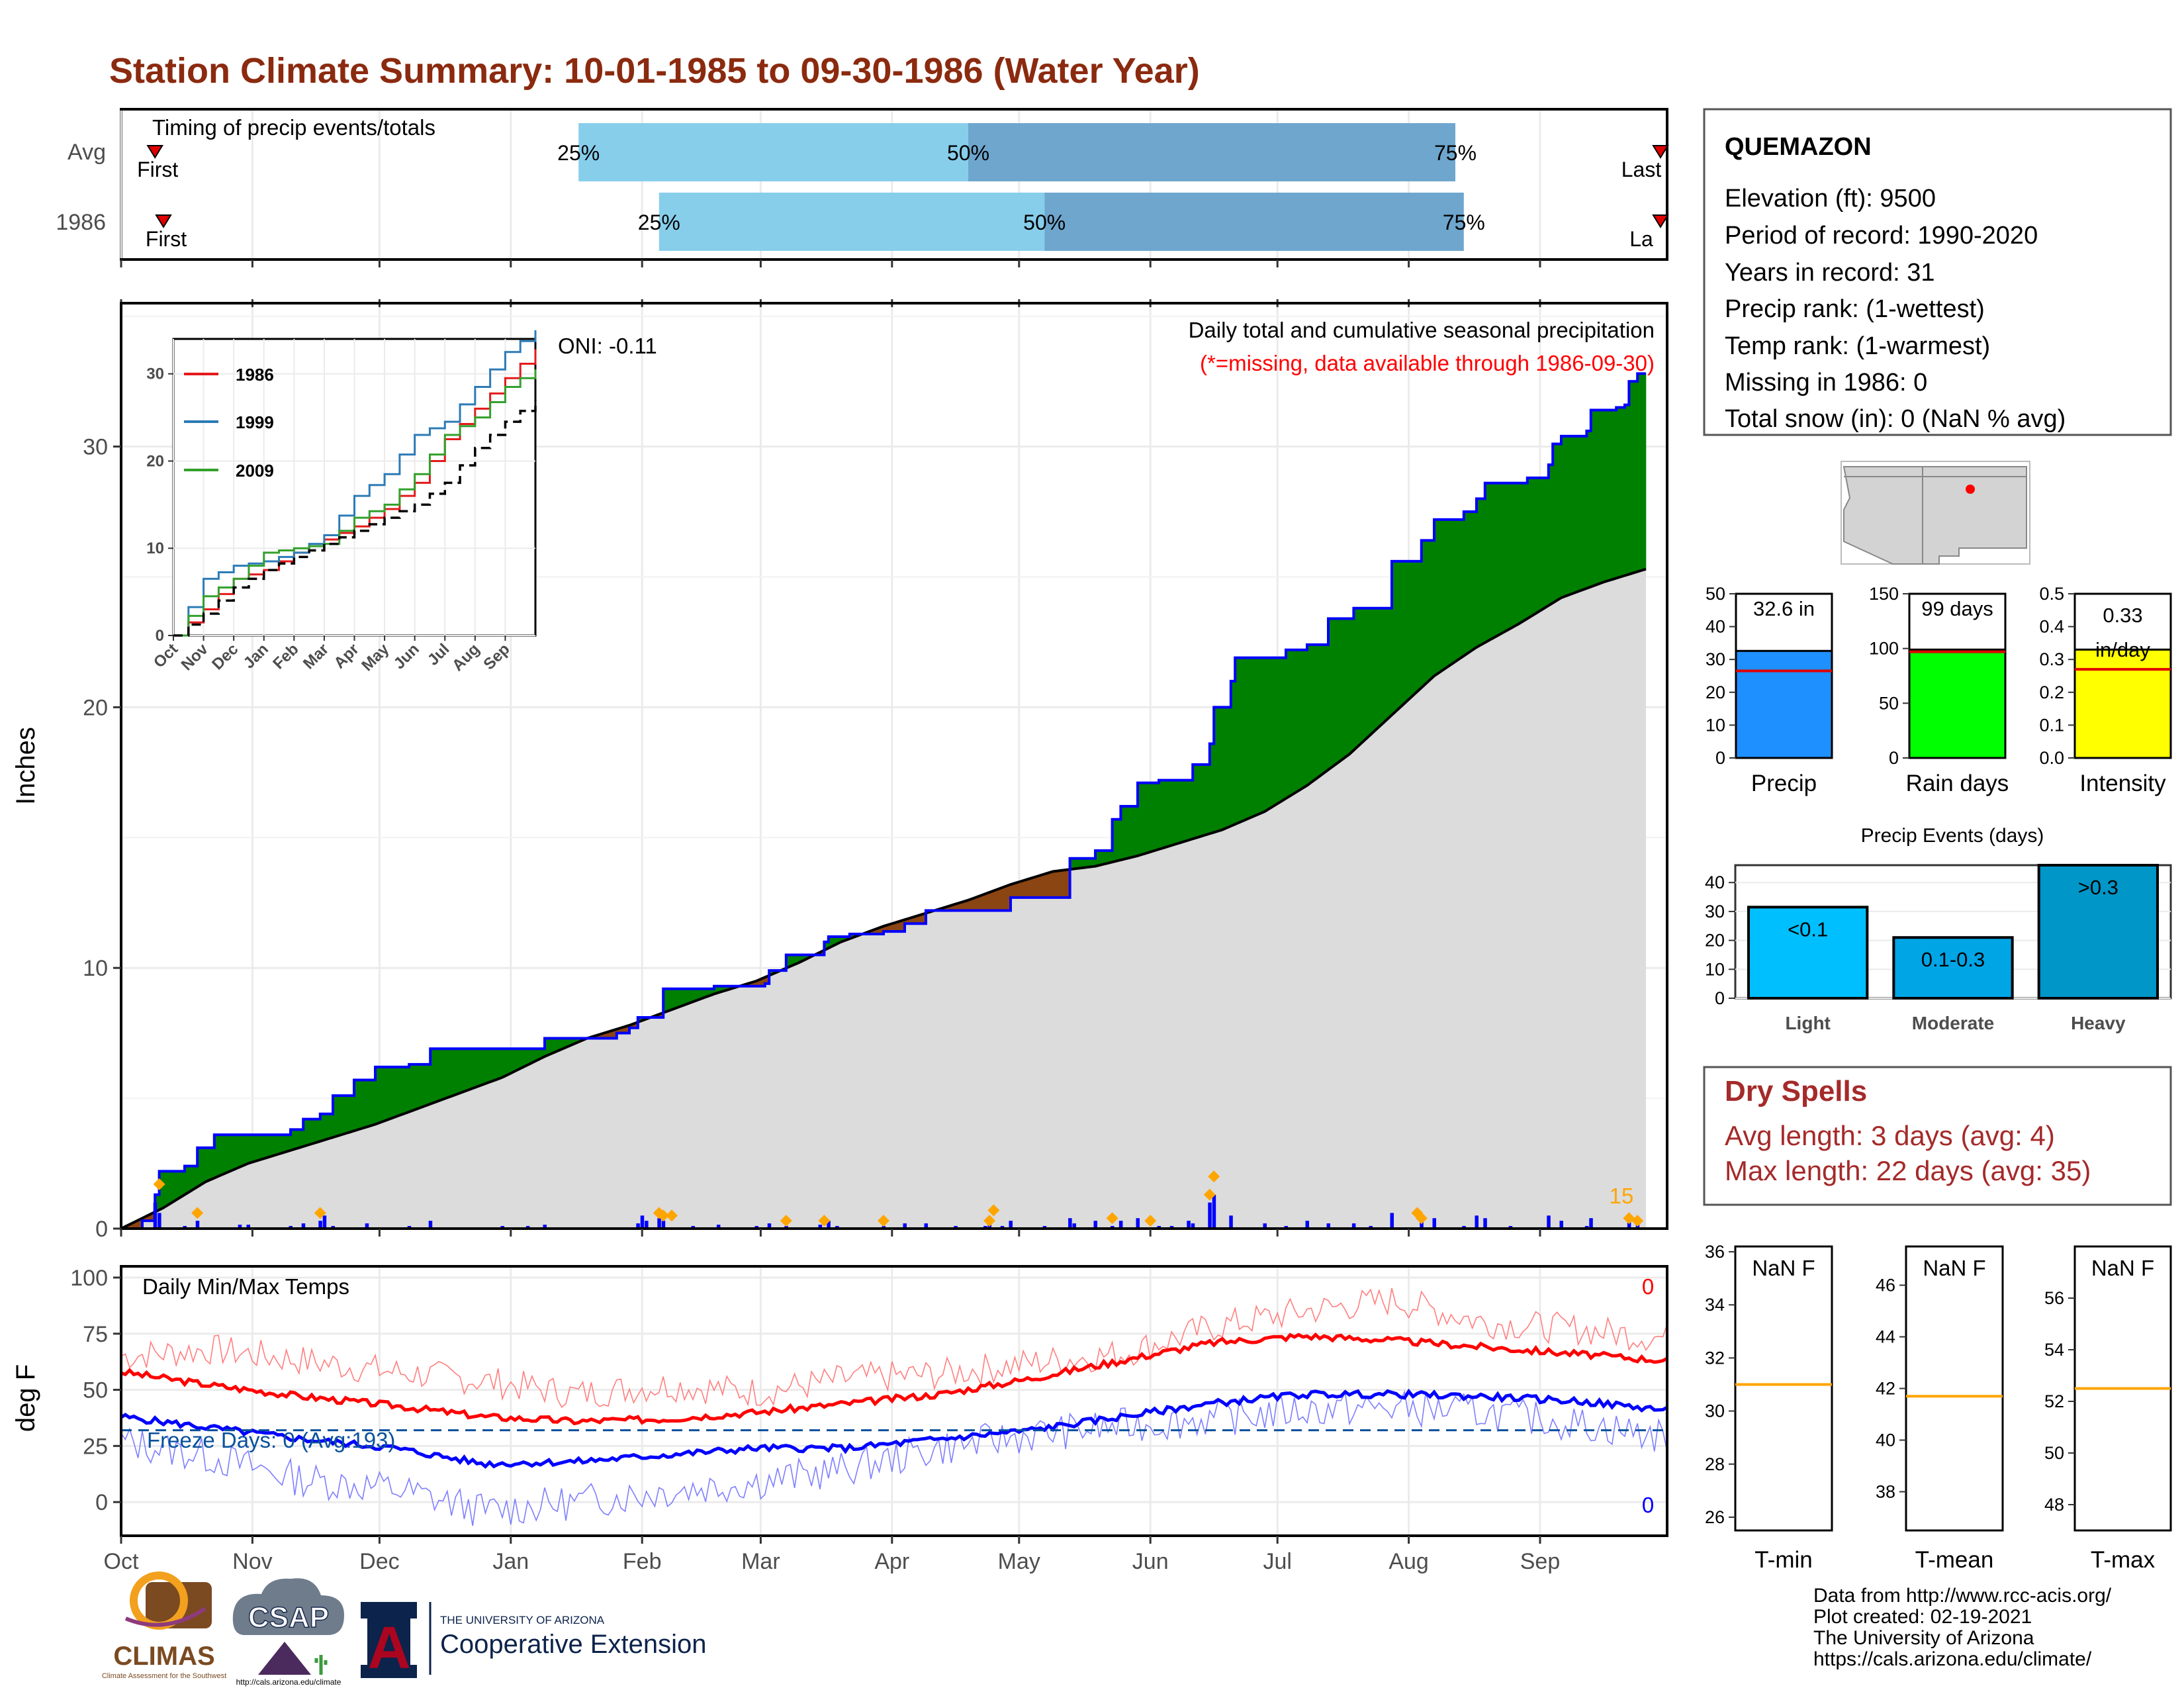  I want to click on first-event-label: First, so click(167, 239).